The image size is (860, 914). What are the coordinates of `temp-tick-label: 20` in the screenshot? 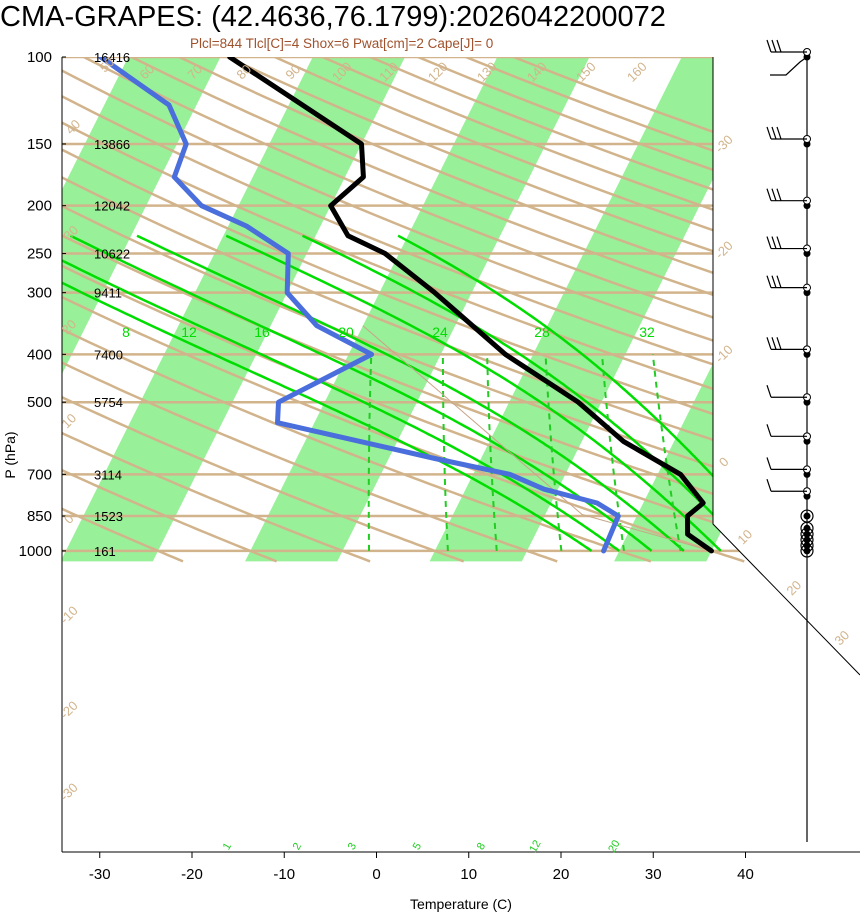 It's located at (561, 874).